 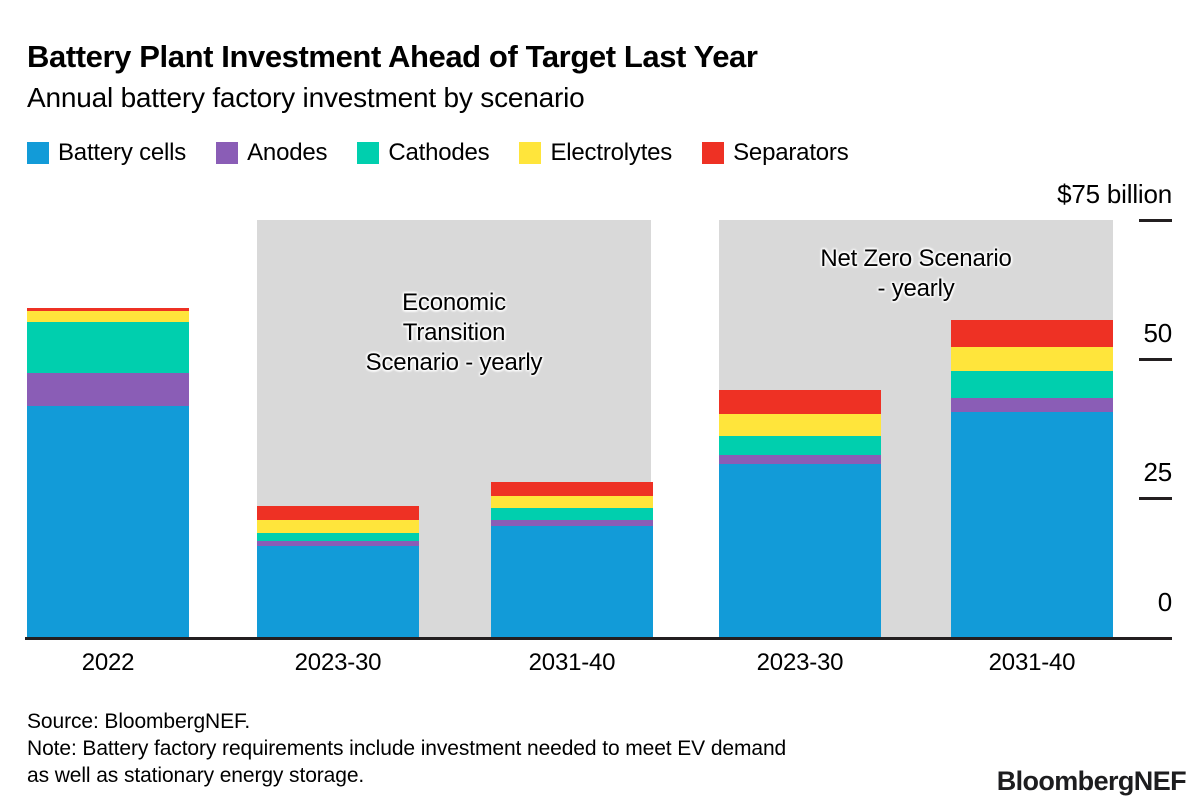 I want to click on x-axis-label-4: 2023-30, so click(x=800, y=662).